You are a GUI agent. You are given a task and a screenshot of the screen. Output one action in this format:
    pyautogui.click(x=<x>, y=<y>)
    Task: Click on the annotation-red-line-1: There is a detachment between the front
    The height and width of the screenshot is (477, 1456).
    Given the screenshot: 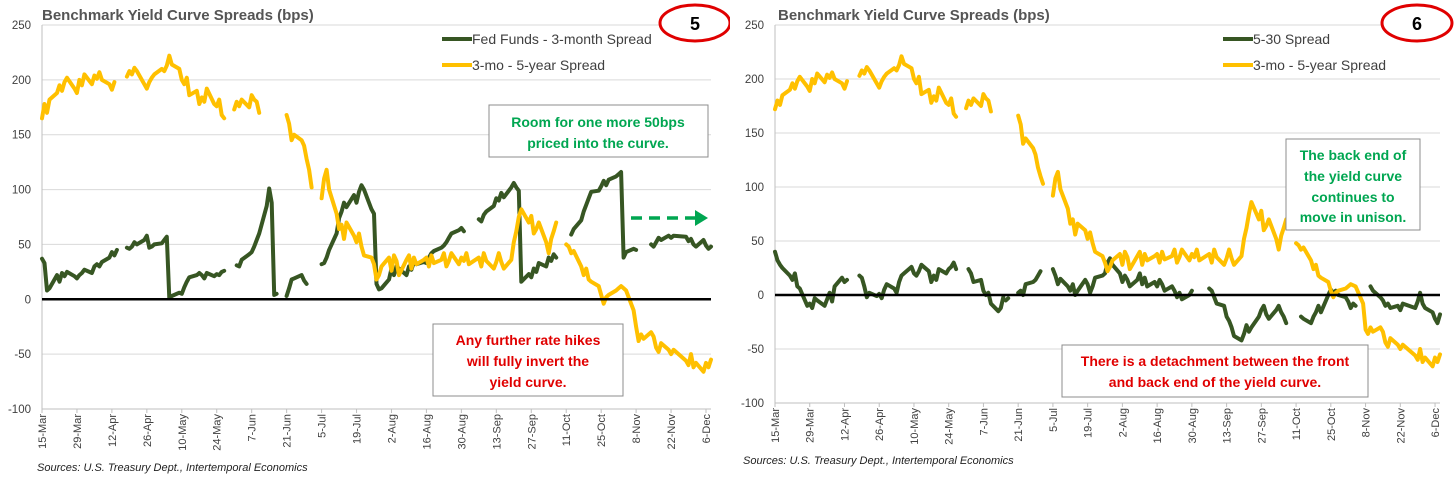 What is the action you would take?
    pyautogui.click(x=1215, y=361)
    